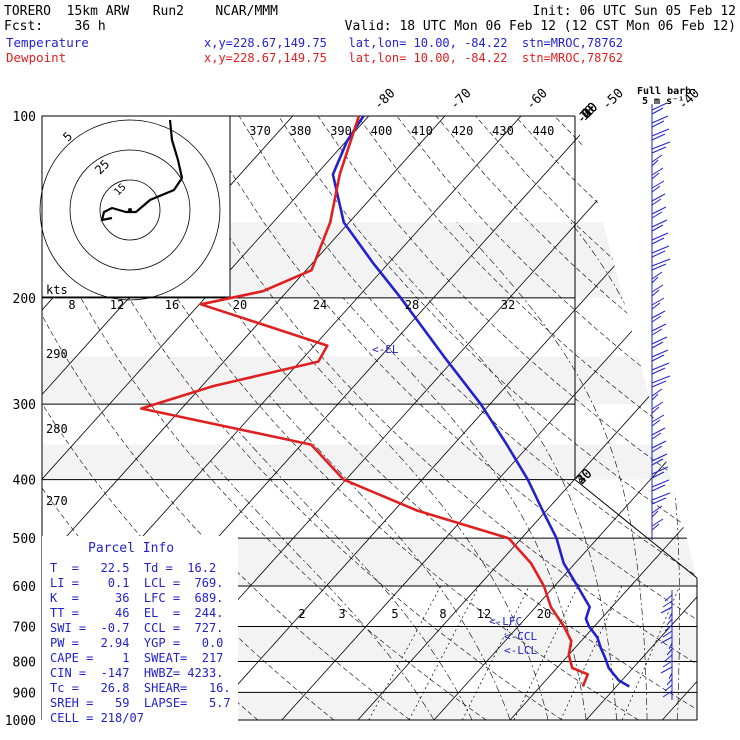 This screenshot has width=740, height=740. I want to click on pressure-tick-label: 700, so click(24, 627).